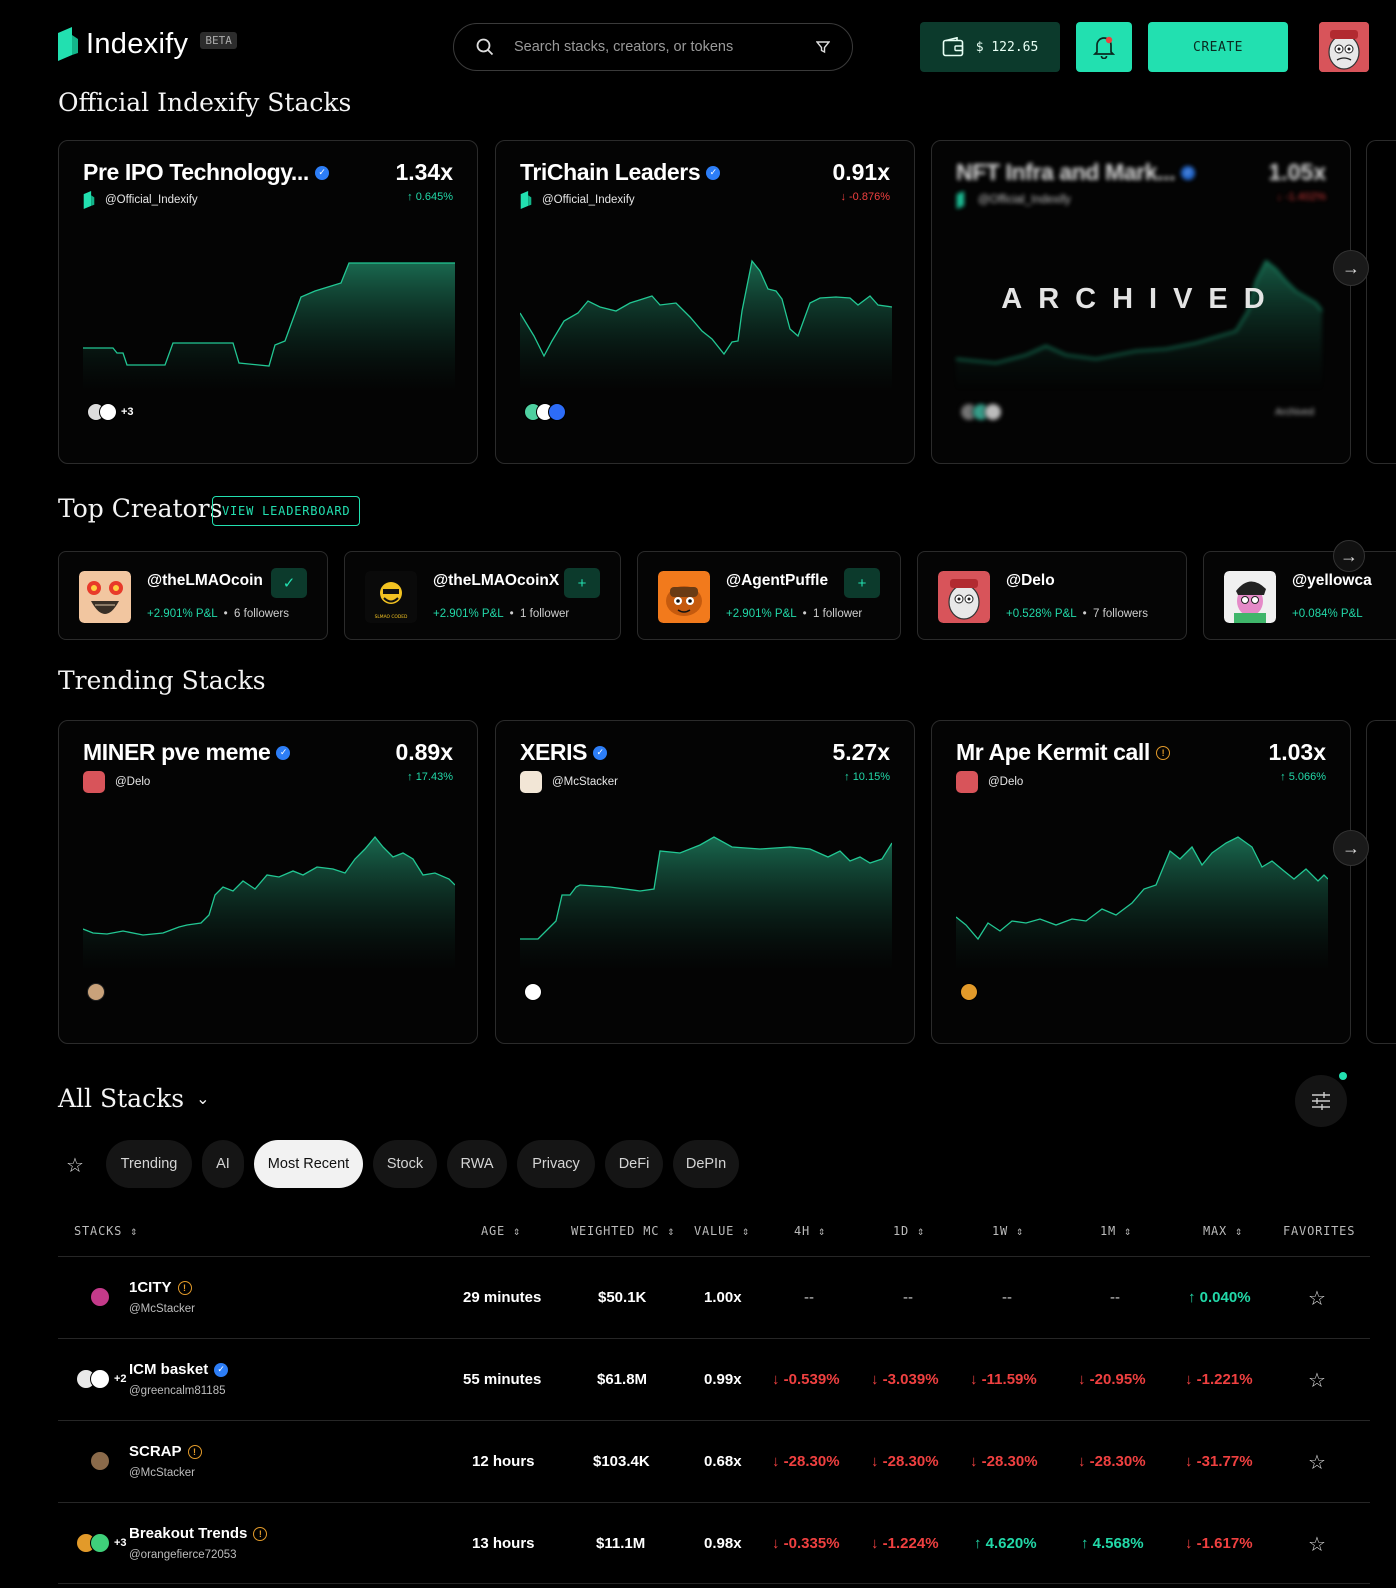 This screenshot has height=1588, width=1396. I want to click on arrow-up-icon: ↑, so click(980, 1543).